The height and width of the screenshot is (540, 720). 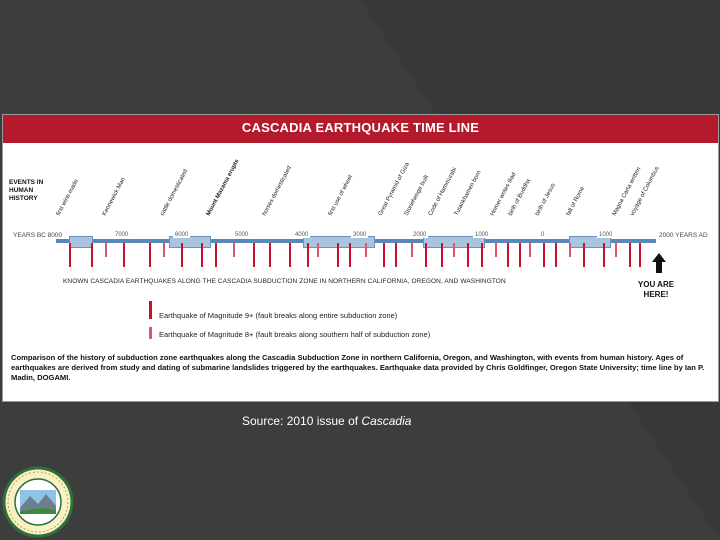 What do you see at coordinates (341, 195) in the screenshot?
I see `event-label: first use of wheel` at bounding box center [341, 195].